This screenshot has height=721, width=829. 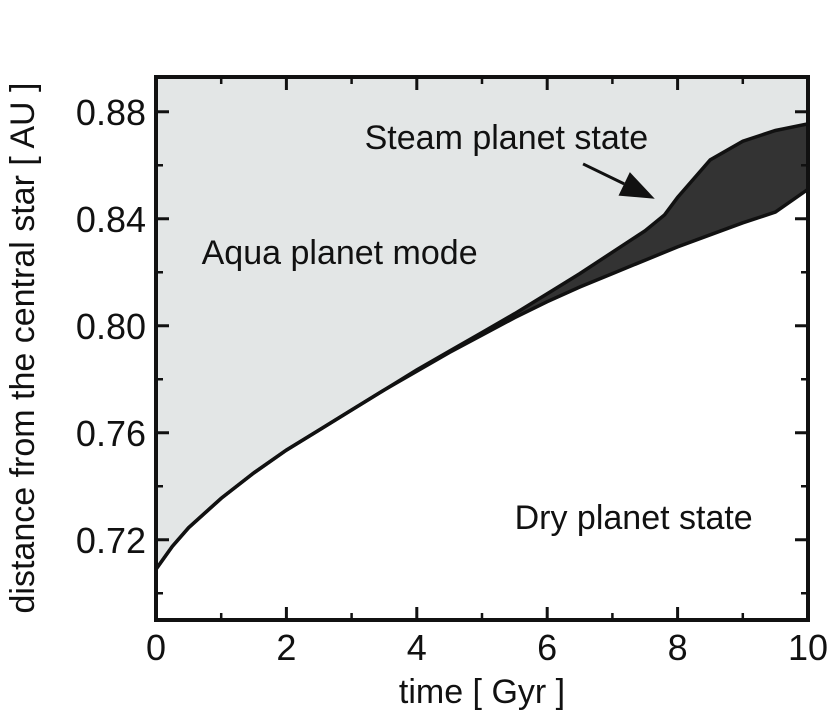 What do you see at coordinates (111, 112) in the screenshot?
I see `y-tick-label: 0.88` at bounding box center [111, 112].